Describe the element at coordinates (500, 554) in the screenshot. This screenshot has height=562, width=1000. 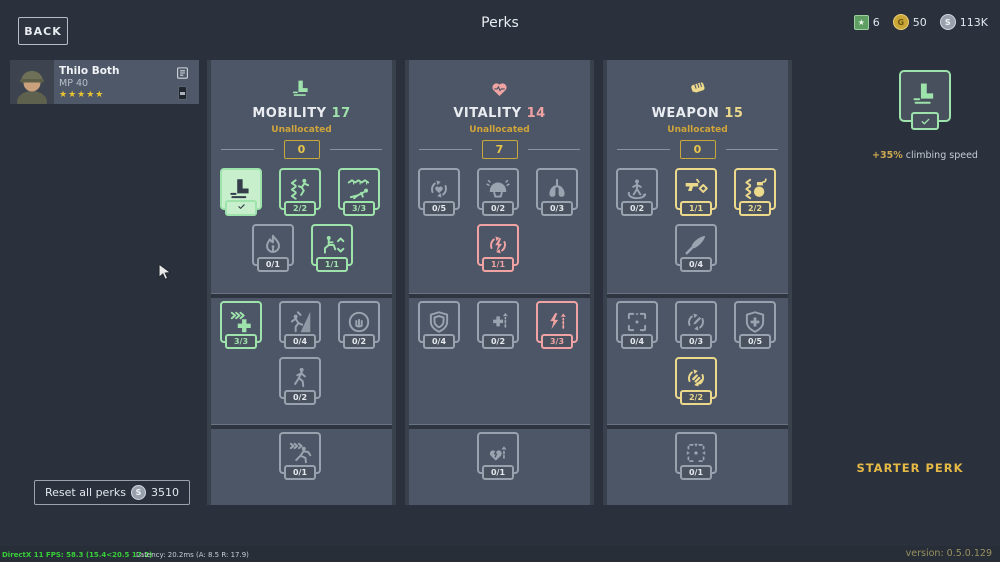
I see `footer-strip` at that location.